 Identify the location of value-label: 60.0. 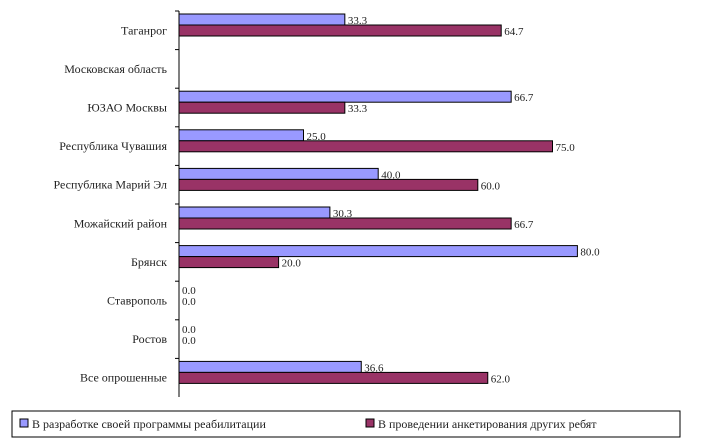
(491, 186).